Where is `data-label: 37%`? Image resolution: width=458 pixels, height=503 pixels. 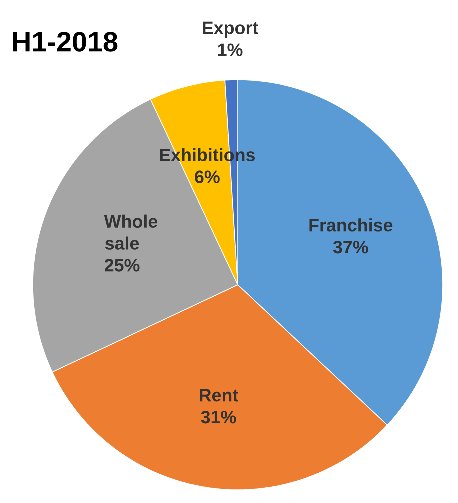 data-label: 37% is located at coordinates (350, 247).